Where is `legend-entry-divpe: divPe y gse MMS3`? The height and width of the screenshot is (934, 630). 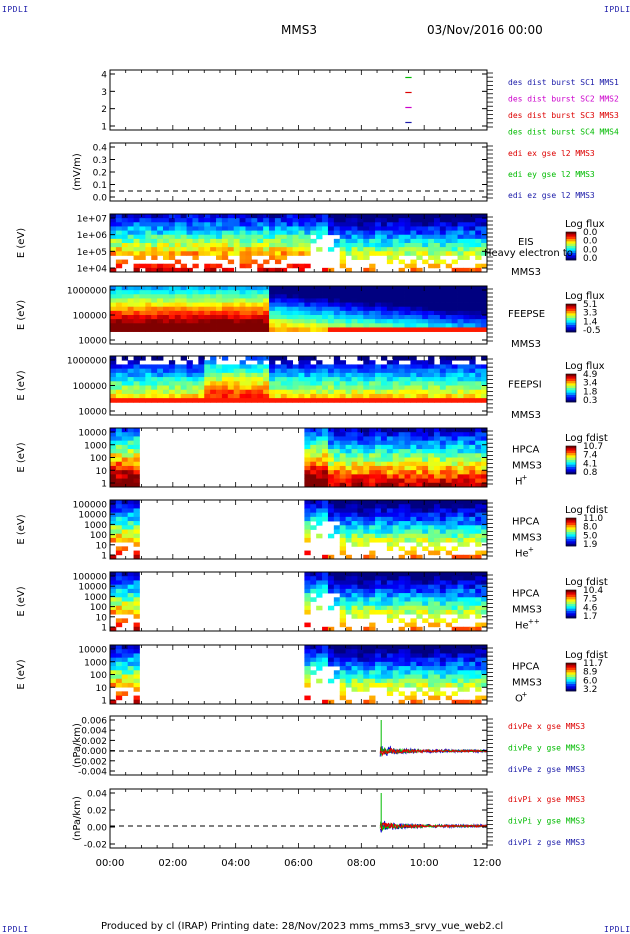
legend-entry-divpe: divPe y gse MMS3 is located at coordinates (546, 748).